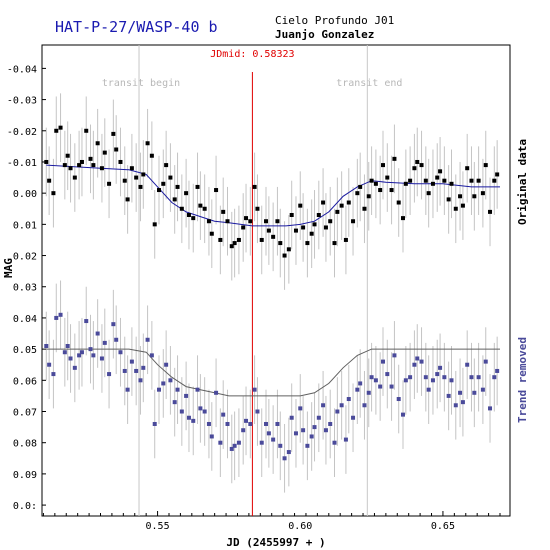  Describe the element at coordinates (25, 350) in the screenshot. I see `y-tick-label: 0.05` at that location.